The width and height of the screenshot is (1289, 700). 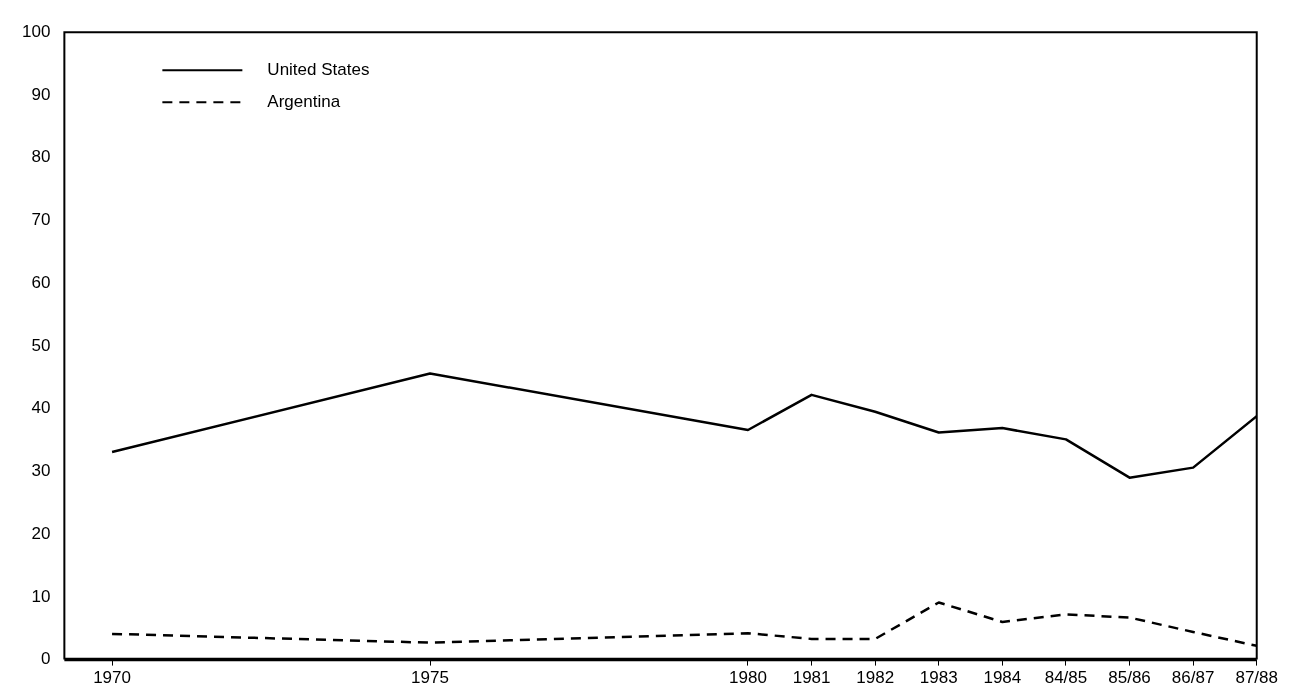 What do you see at coordinates (318, 69) in the screenshot?
I see `legend-label: United States` at bounding box center [318, 69].